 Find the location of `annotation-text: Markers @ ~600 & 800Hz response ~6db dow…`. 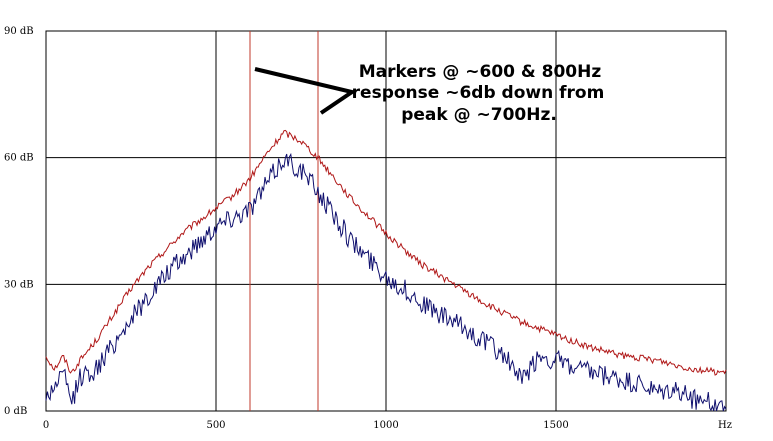

annotation-text: Markers @ ~600 & 800Hz response ~6db dow… is located at coordinates (478, 93).